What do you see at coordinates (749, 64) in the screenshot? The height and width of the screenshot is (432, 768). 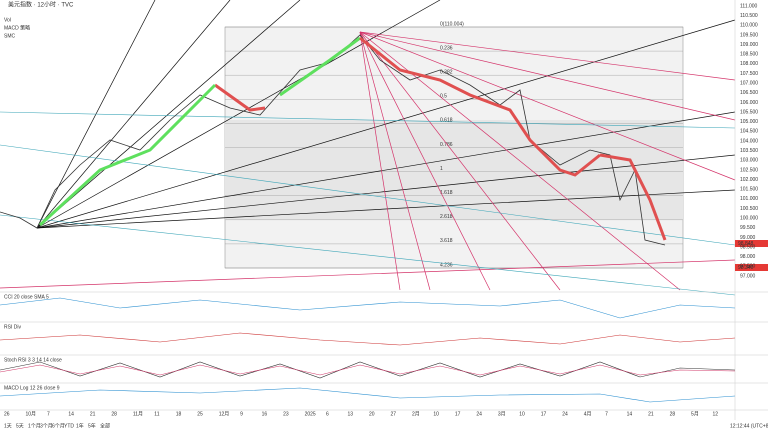 I see `price-label: 108.000` at bounding box center [749, 64].